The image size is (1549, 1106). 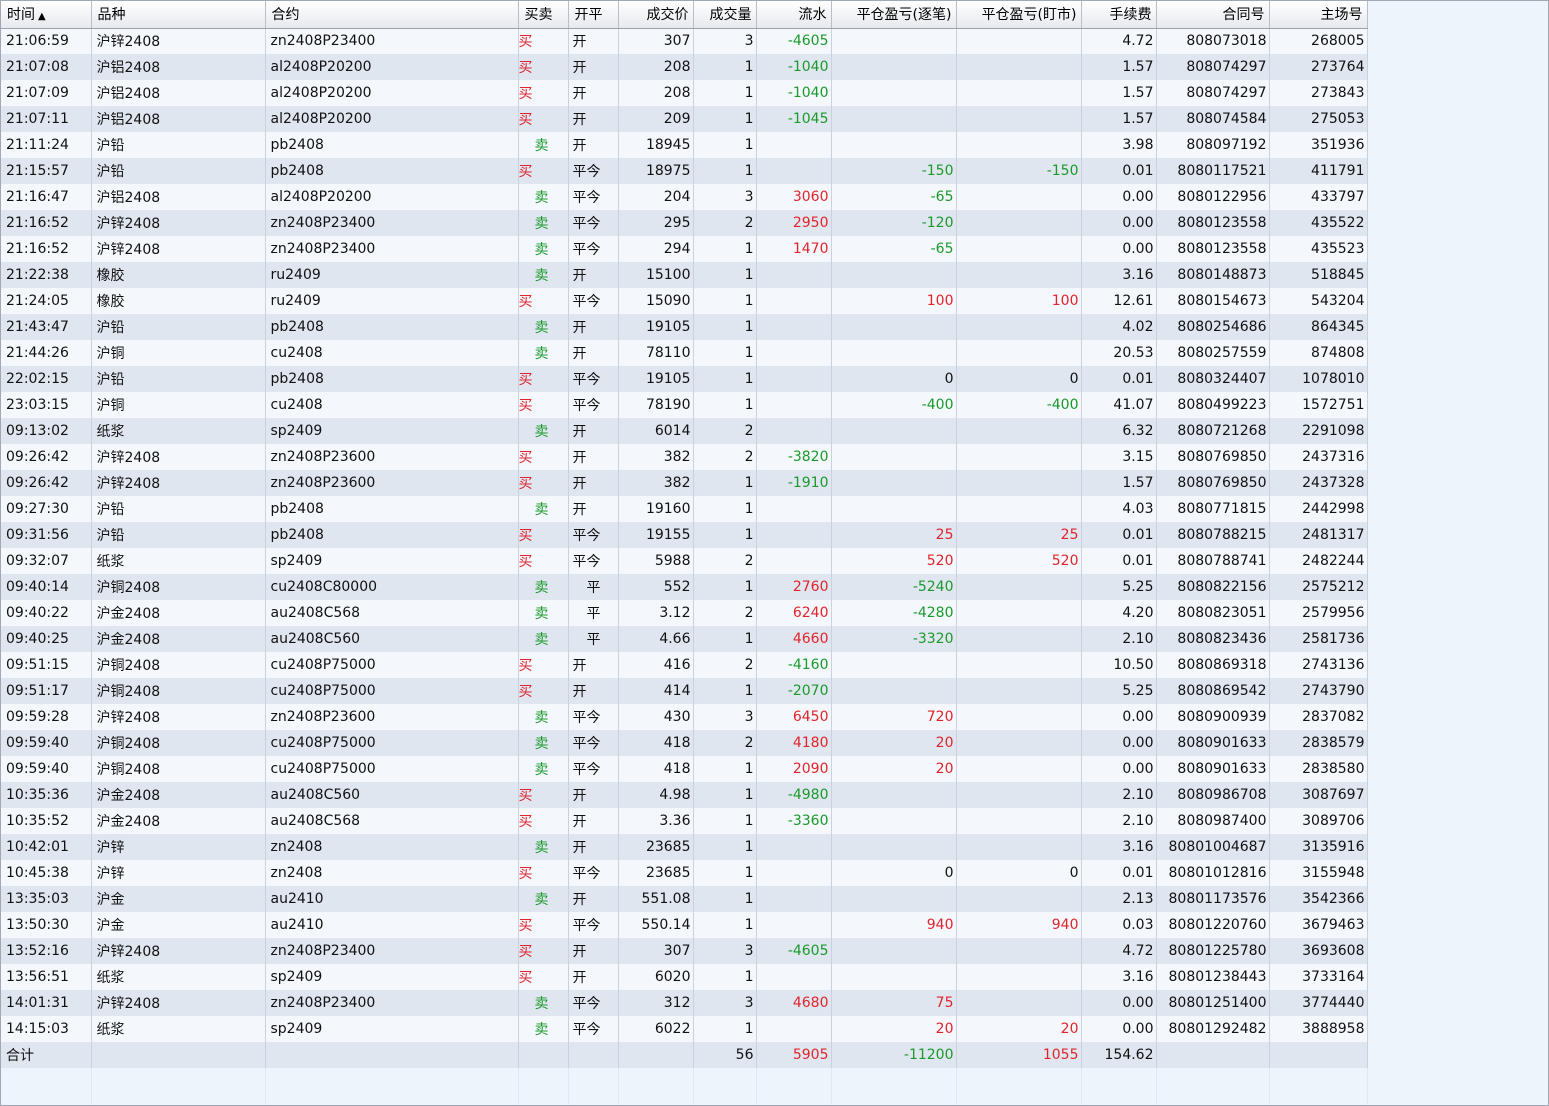 What do you see at coordinates (178, 15) in the screenshot?
I see `header-product: 品种` at bounding box center [178, 15].